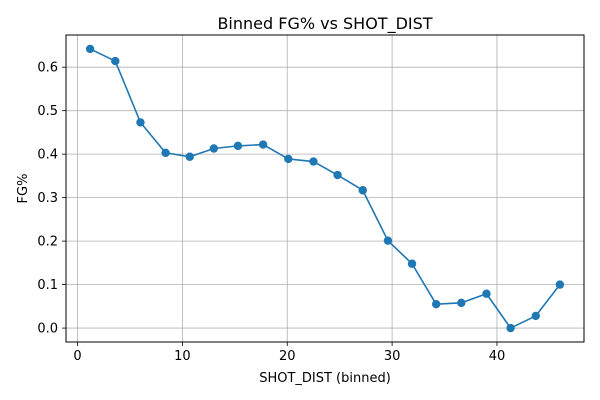 The width and height of the screenshot is (600, 400). What do you see at coordinates (47, 155) in the screenshot?
I see `y-tick-label: 0.4` at bounding box center [47, 155].